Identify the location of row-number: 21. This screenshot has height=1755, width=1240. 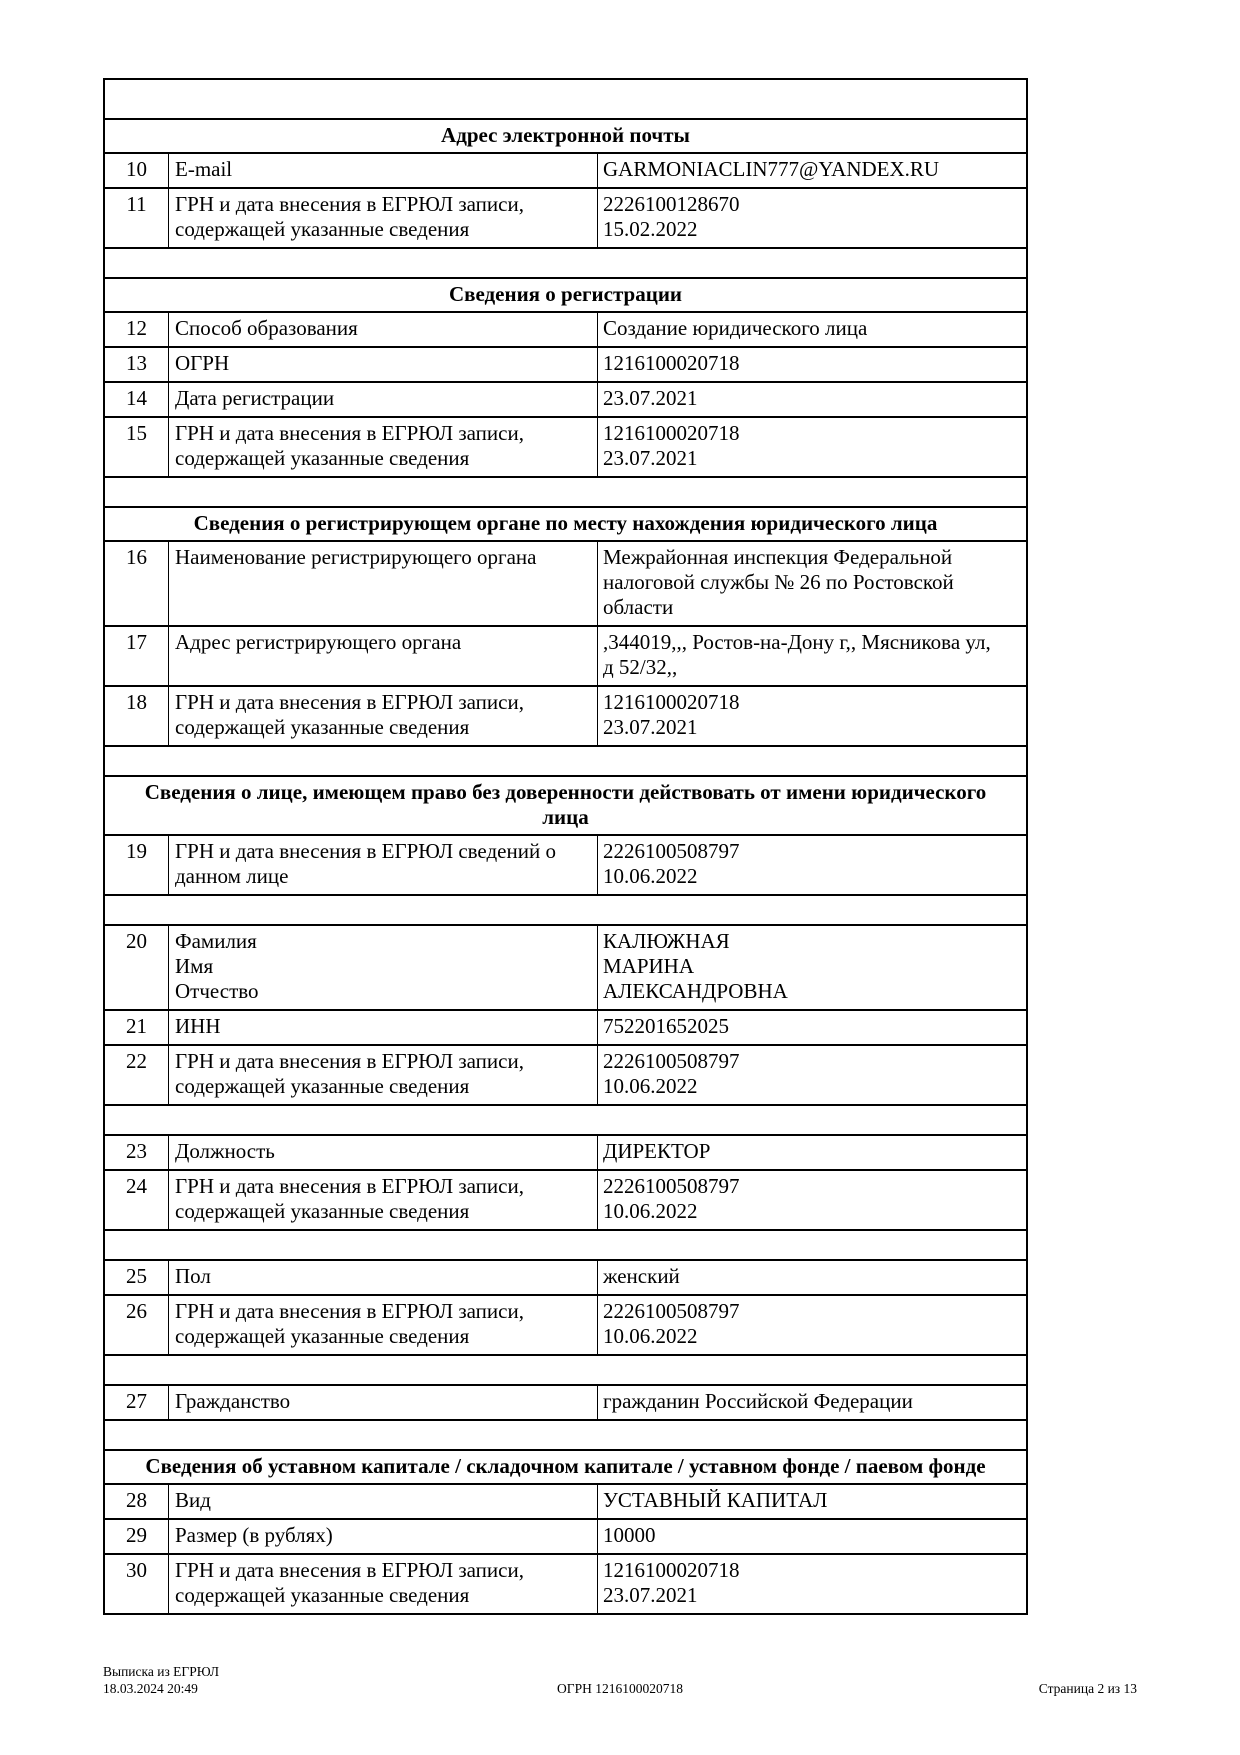
(137, 1027).